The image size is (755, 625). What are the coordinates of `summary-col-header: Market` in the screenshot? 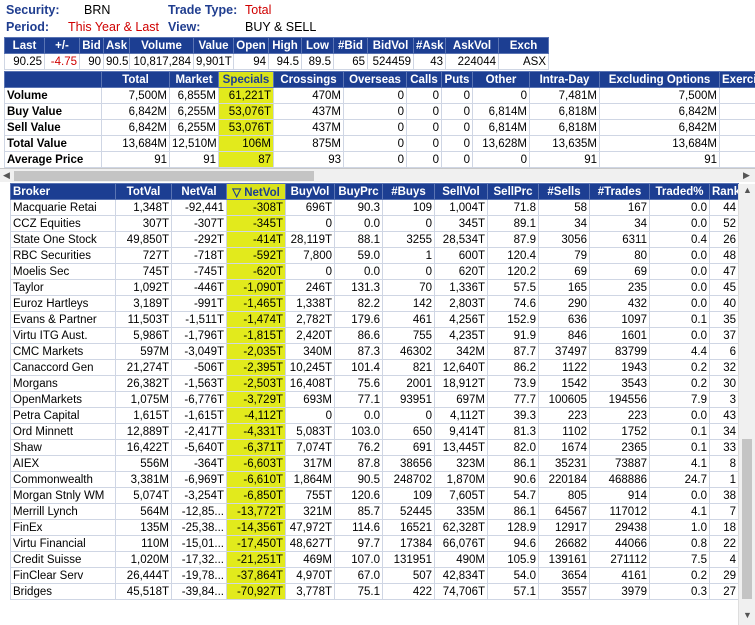 It's located at (194, 79).